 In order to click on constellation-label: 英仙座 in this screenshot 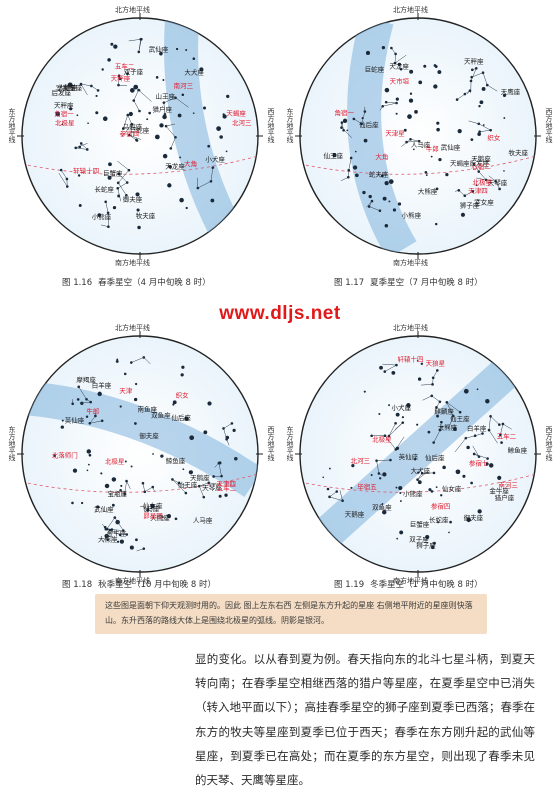, I will do `click(409, 456)`.